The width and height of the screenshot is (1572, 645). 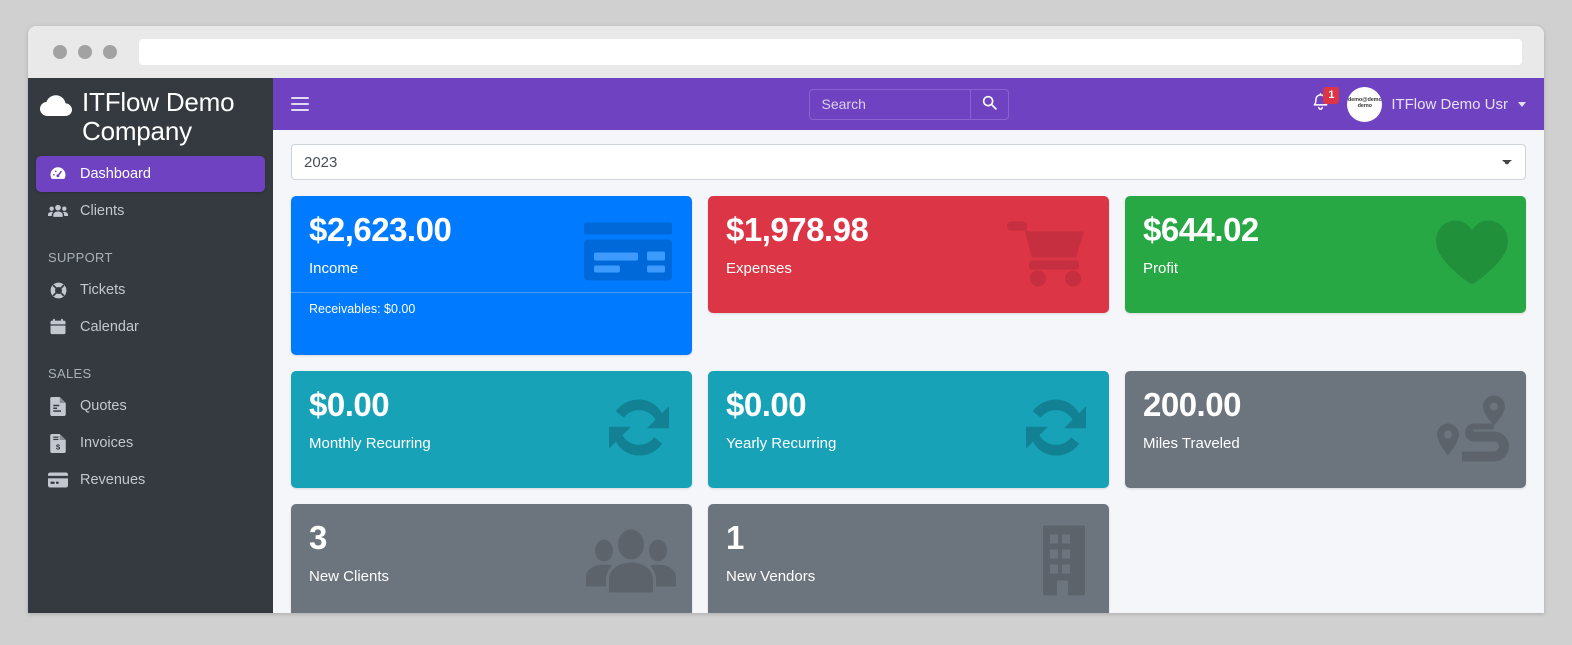 What do you see at coordinates (908, 162) in the screenshot?
I see `year-filter-select: 2023` at bounding box center [908, 162].